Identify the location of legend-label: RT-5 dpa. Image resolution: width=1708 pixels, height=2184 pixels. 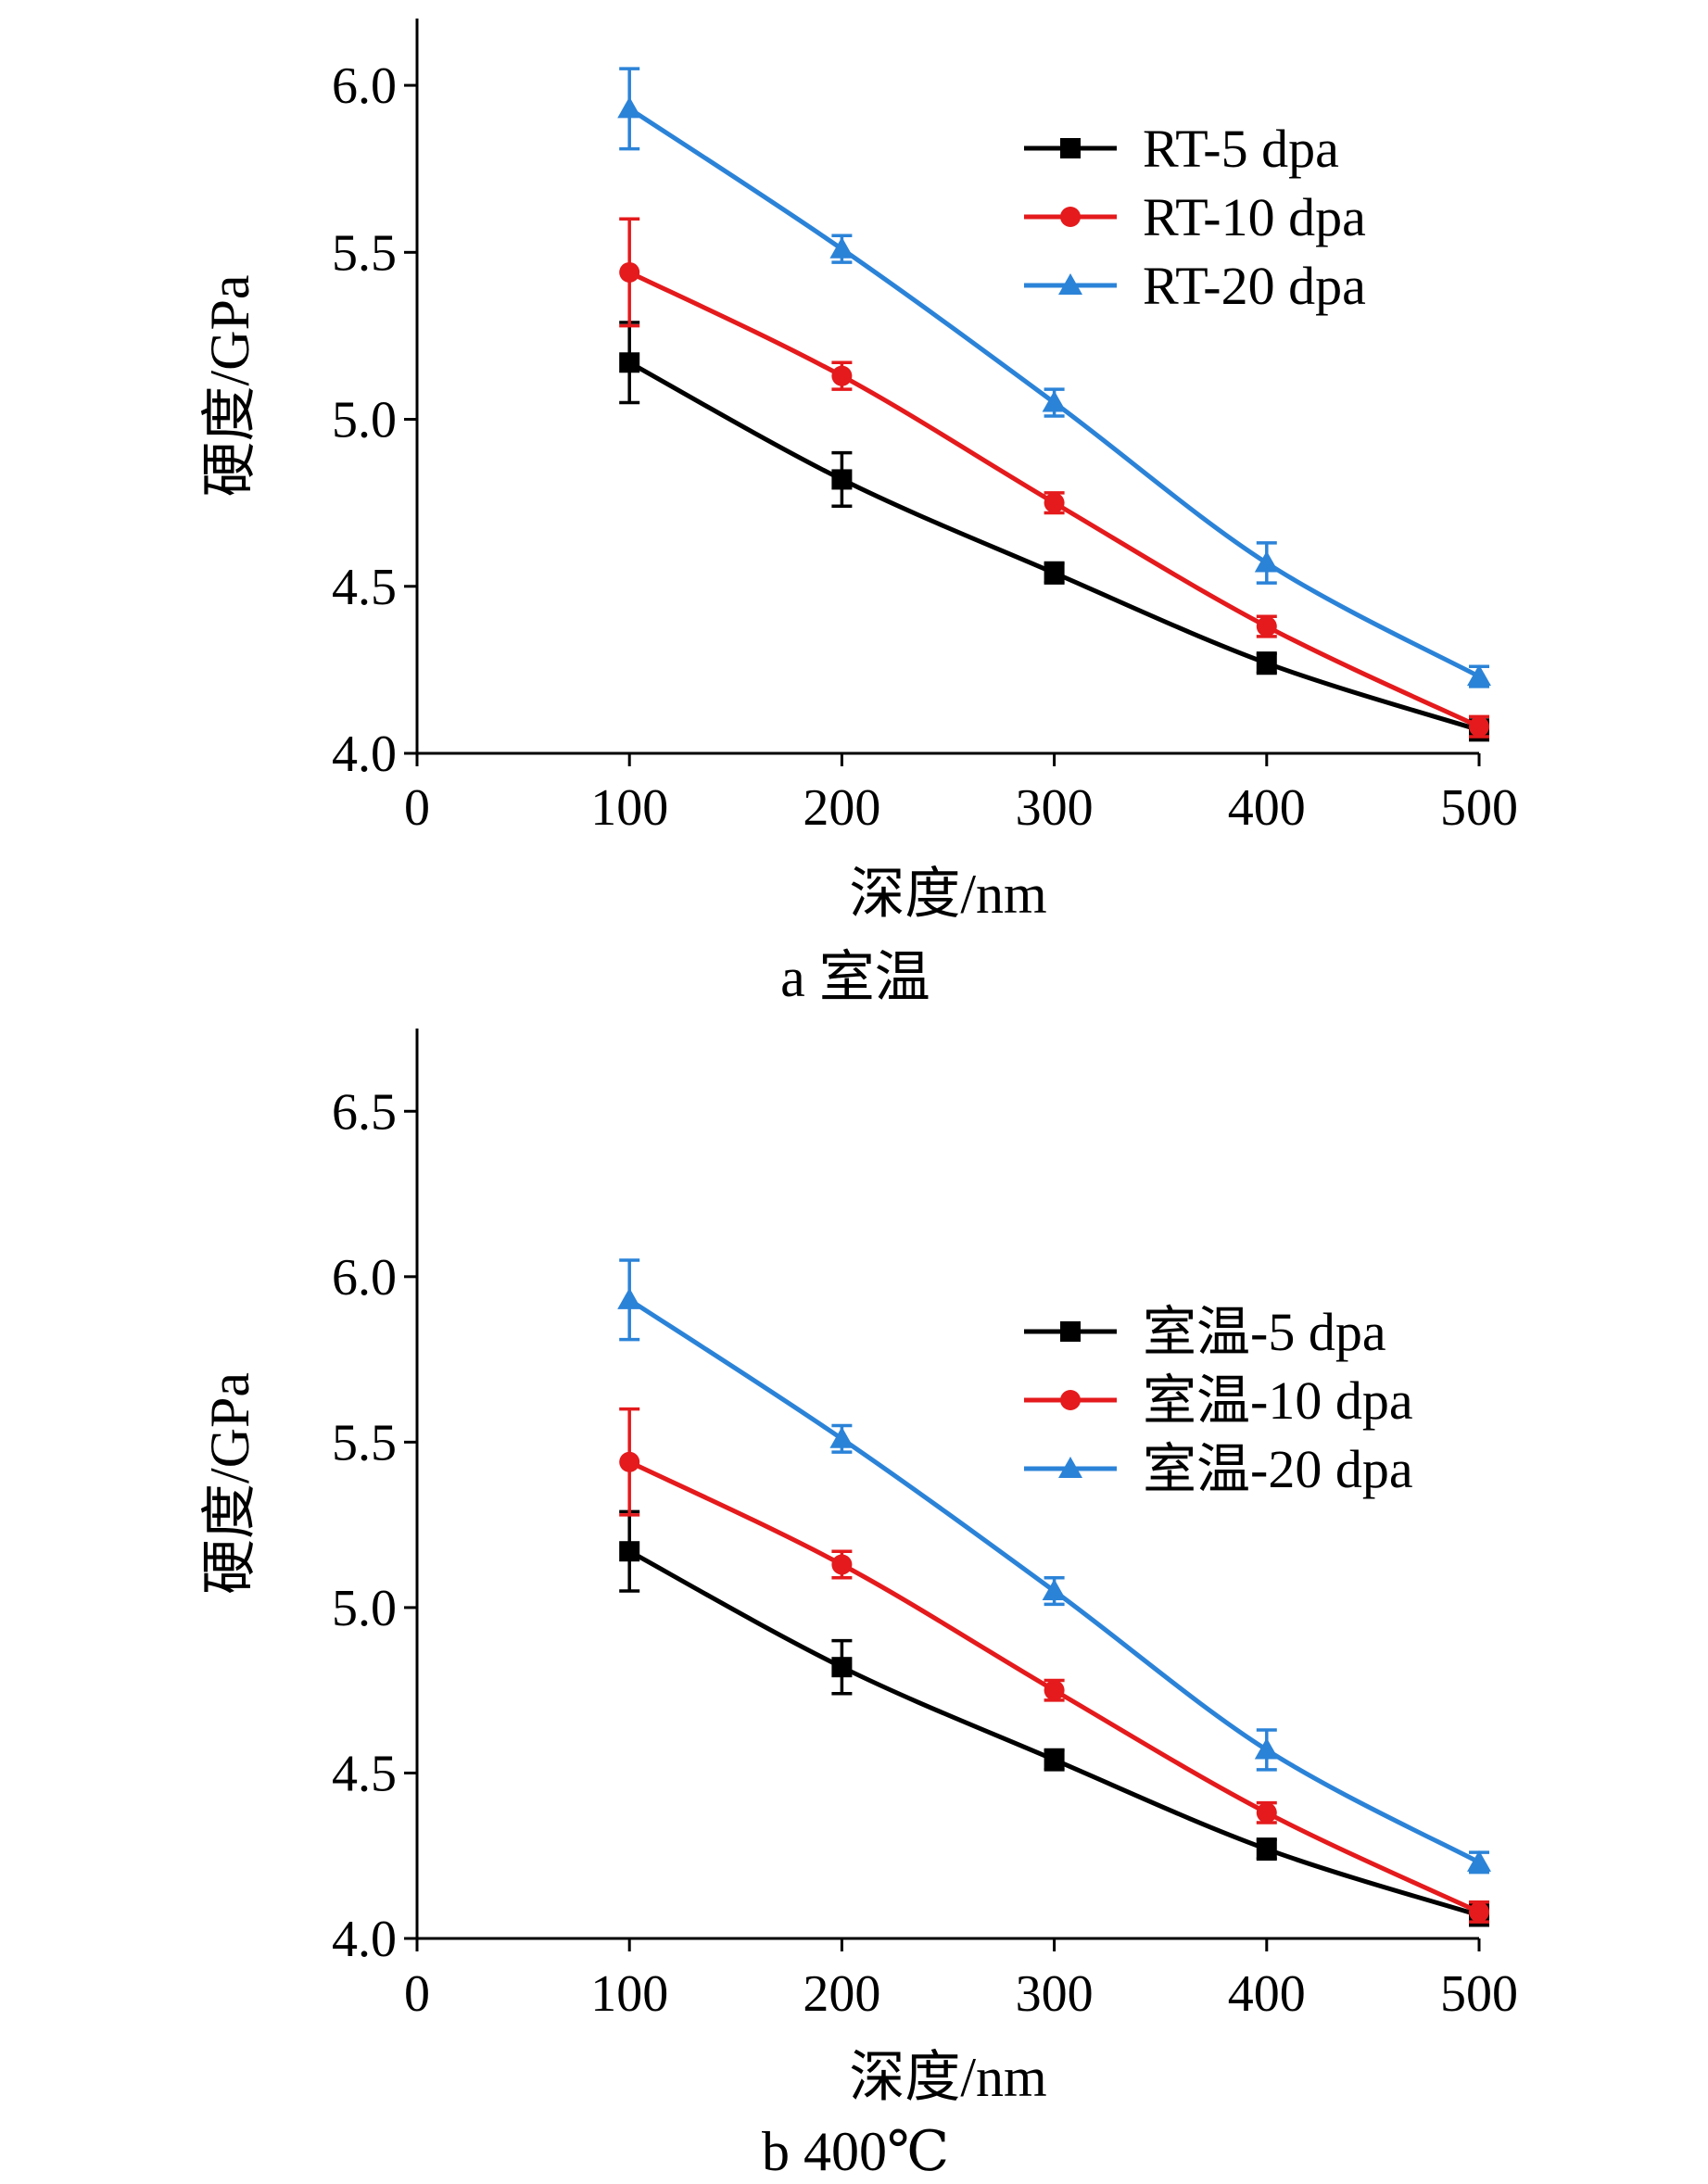
(1241, 149).